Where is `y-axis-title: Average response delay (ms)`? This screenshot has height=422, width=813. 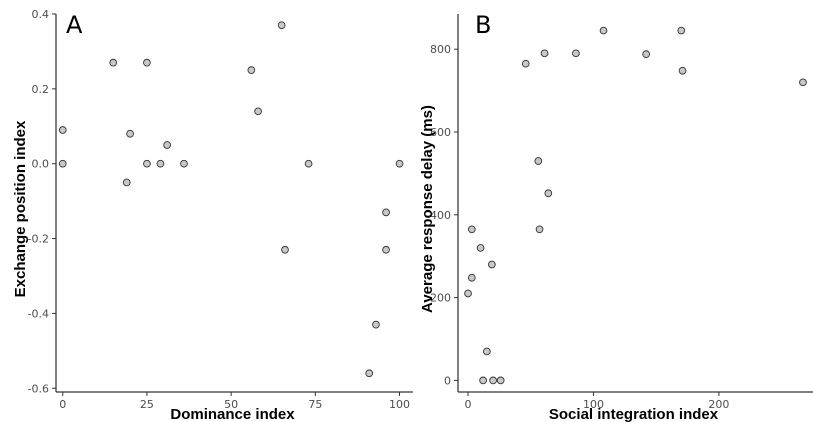
y-axis-title: Average response delay (ms) is located at coordinates (427, 209).